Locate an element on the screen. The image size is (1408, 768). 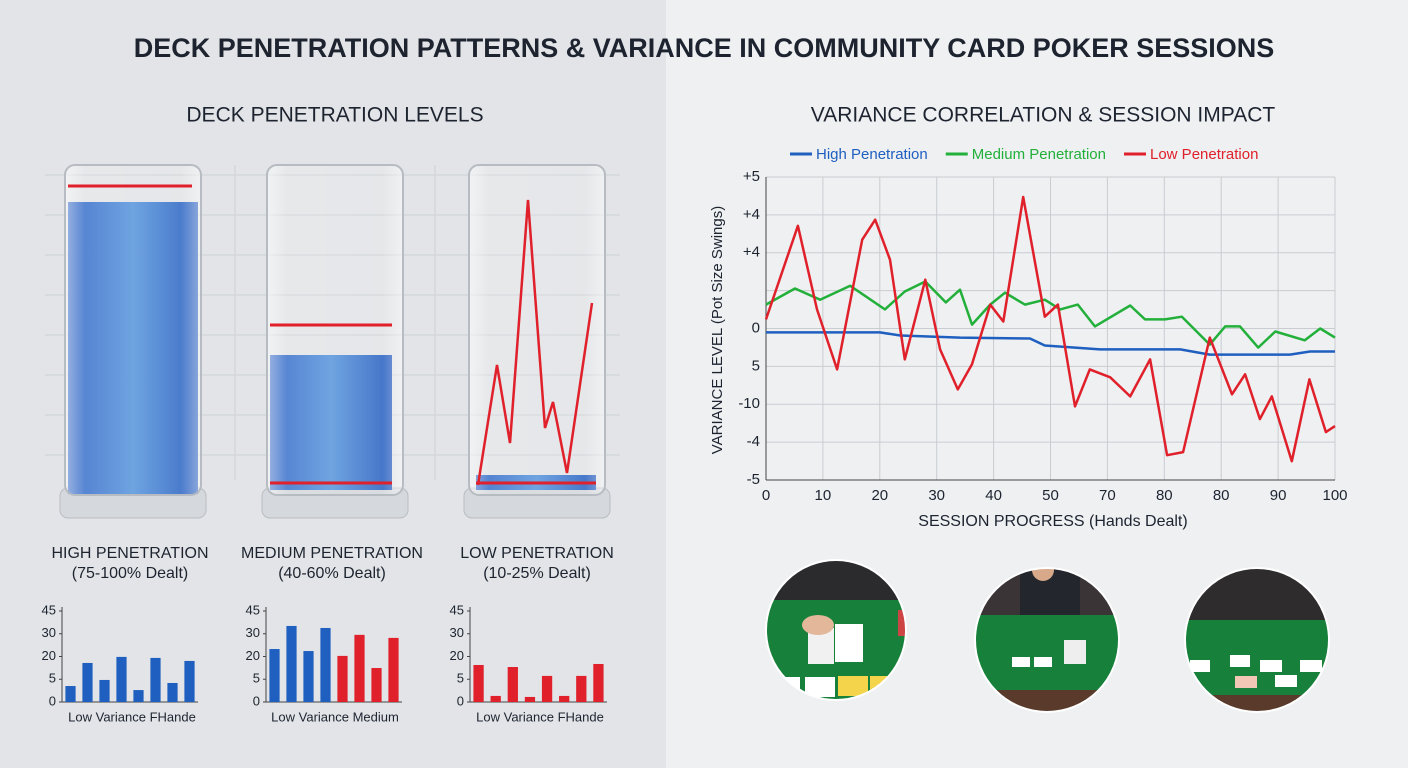
y-tick-label: +5 is located at coordinates (751, 176).